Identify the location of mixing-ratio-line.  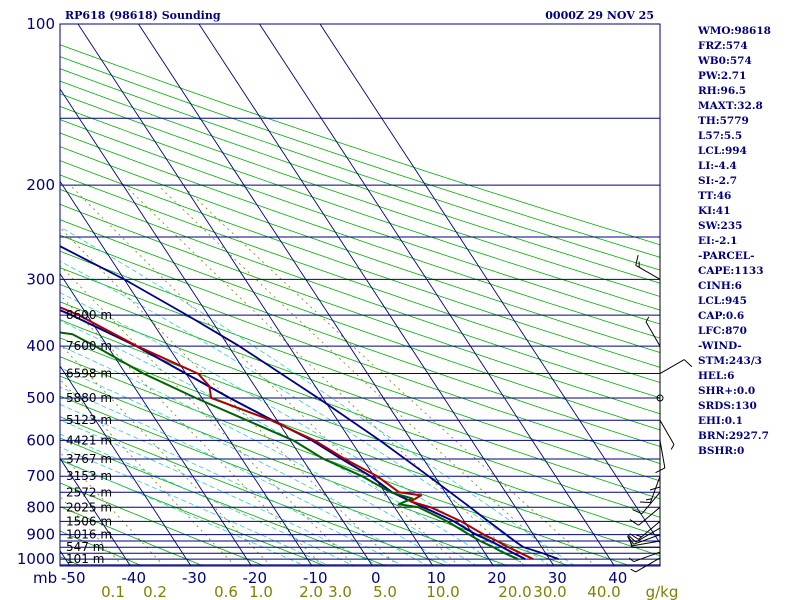
(192, 430).